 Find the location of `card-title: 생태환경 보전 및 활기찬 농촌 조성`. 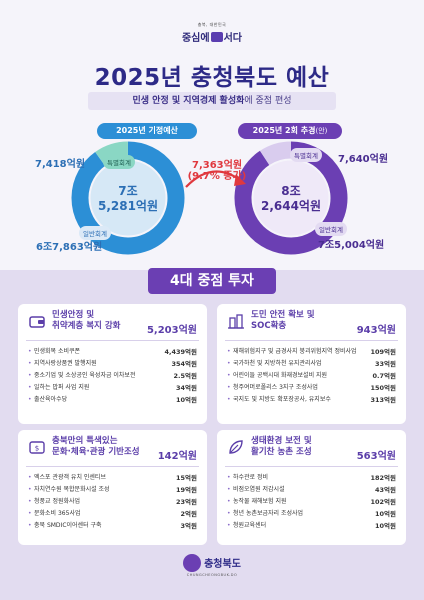

card-title: 생태환경 보전 및 활기찬 농촌 조성 is located at coordinates (281, 446).